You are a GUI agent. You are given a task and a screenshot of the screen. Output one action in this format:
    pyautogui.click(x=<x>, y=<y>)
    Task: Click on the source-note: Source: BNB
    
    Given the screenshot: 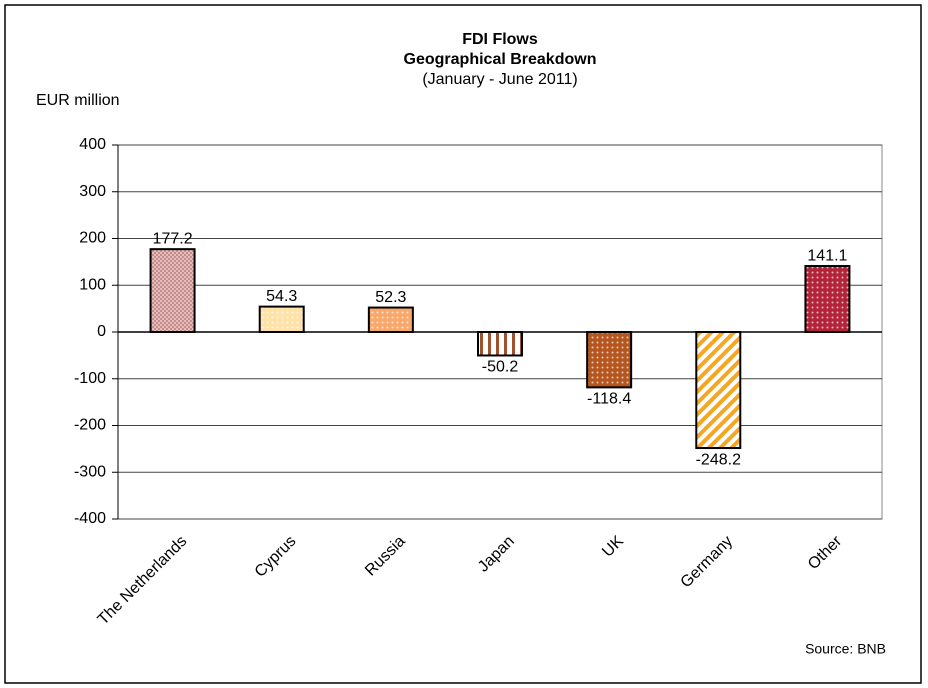 What is the action you would take?
    pyautogui.click(x=845, y=649)
    